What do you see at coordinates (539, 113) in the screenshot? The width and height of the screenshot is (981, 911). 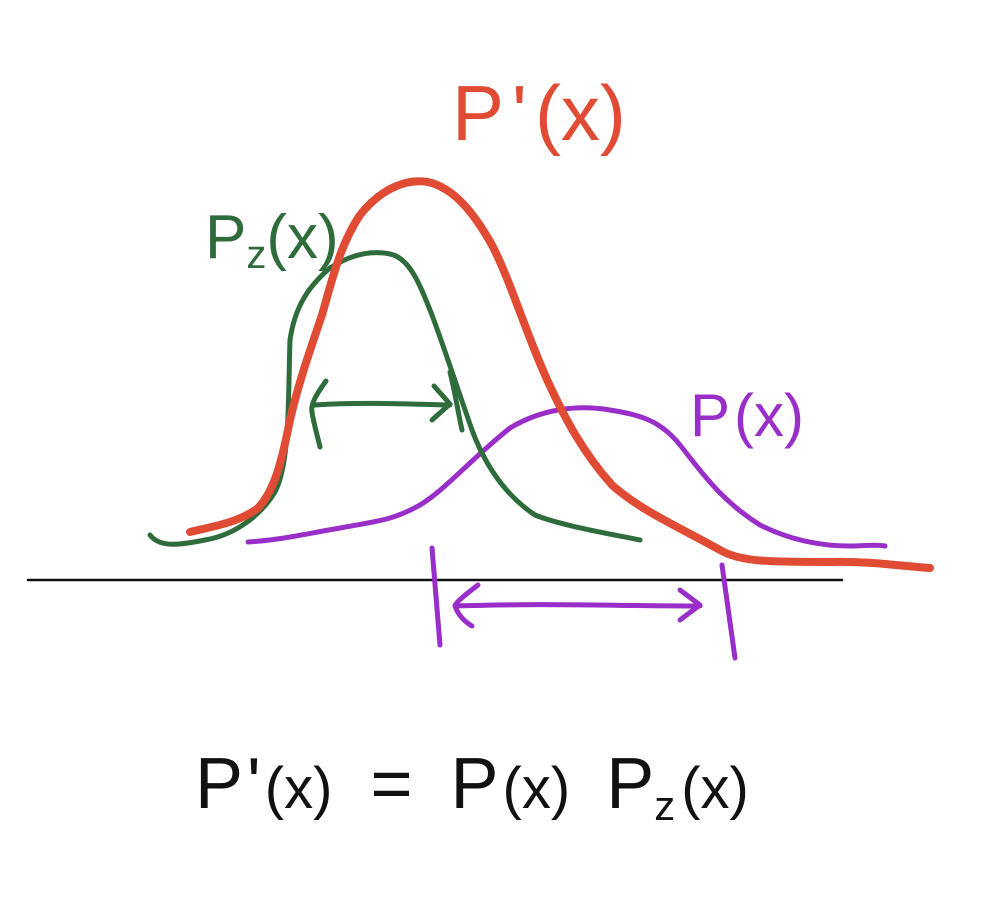 I see `posterior-label: P ' (x)` at bounding box center [539, 113].